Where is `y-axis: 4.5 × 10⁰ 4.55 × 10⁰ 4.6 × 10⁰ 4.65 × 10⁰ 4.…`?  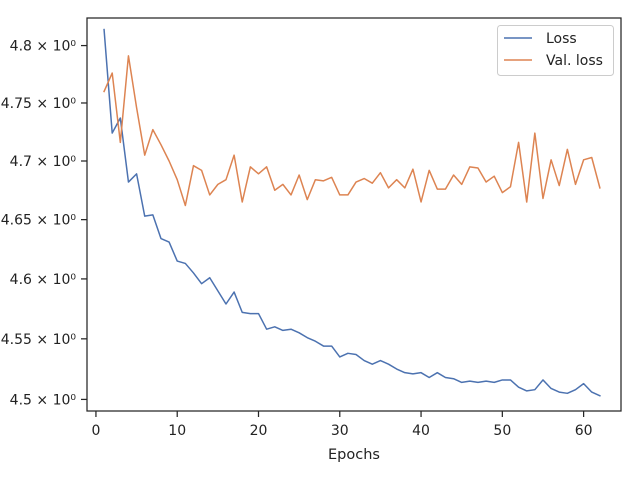
y-axis: 4.5 × 10⁰ 4.55 × 10⁰ 4.6 × 10⁰ 4.65 × 10⁰ 4.… is located at coordinates (44, 223).